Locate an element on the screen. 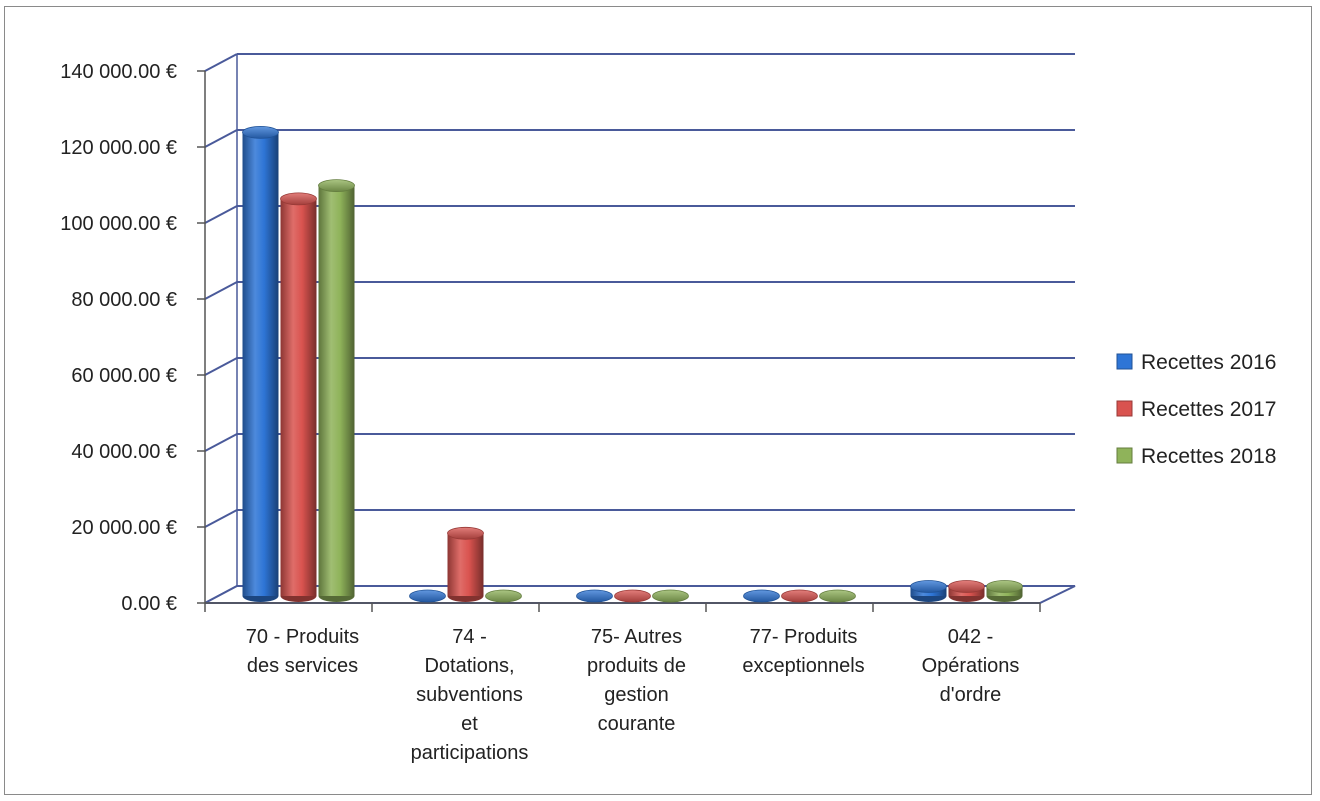 This screenshot has height=801, width=1320. x-category-label-line: d'ordre is located at coordinates (971, 695).